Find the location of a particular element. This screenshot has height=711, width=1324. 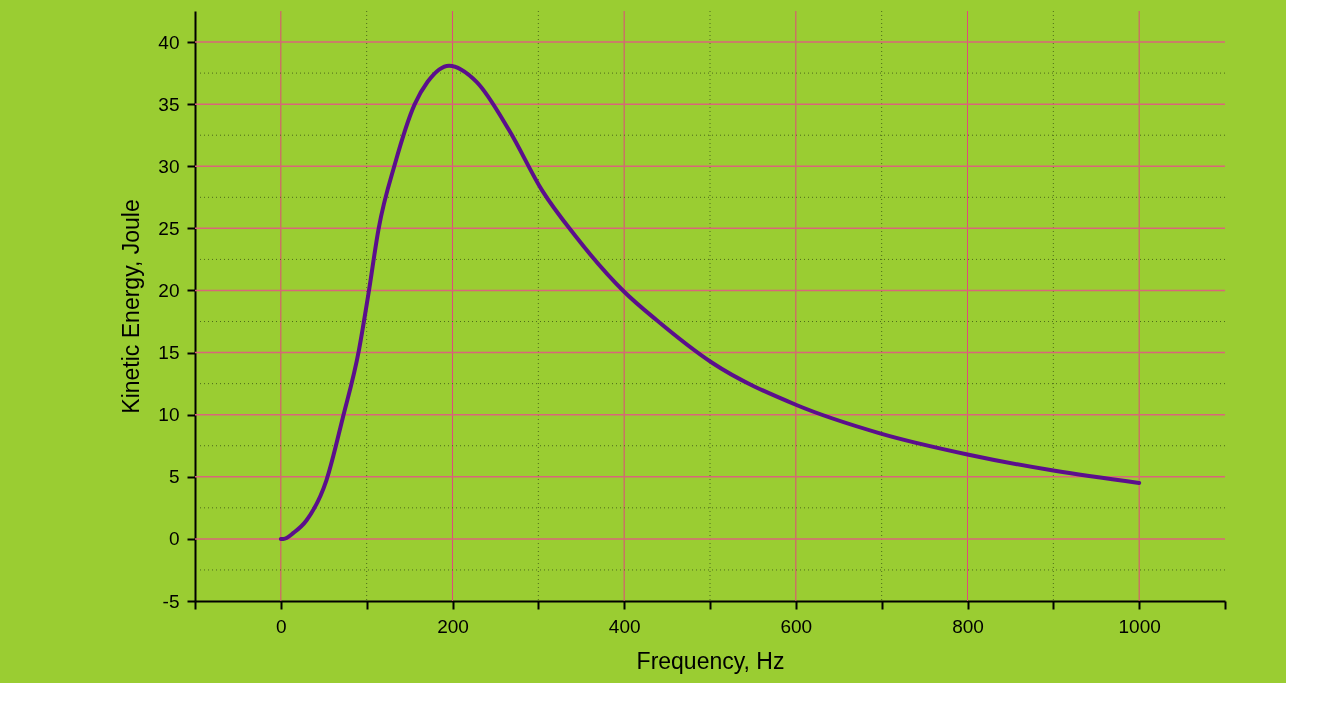

x-tick-label: 1000 is located at coordinates (1139, 626).